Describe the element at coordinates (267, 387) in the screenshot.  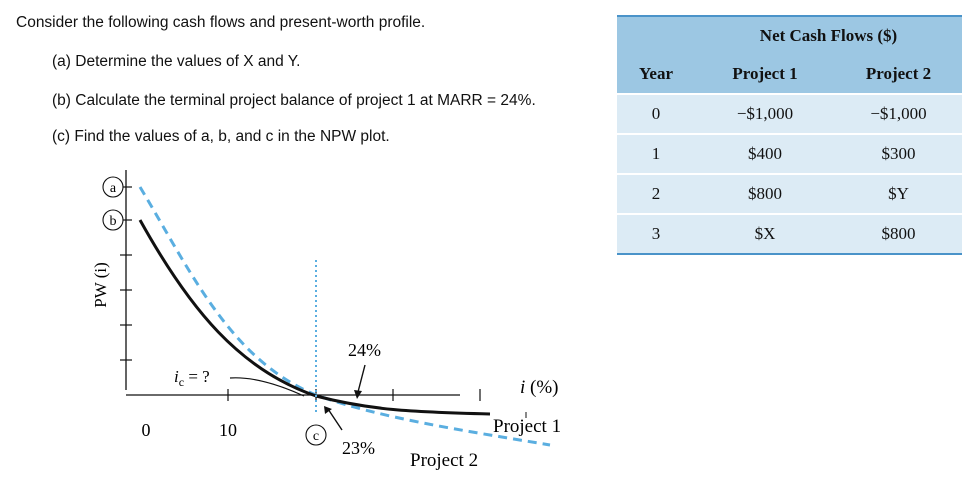
I see `ic-leader-line` at that location.